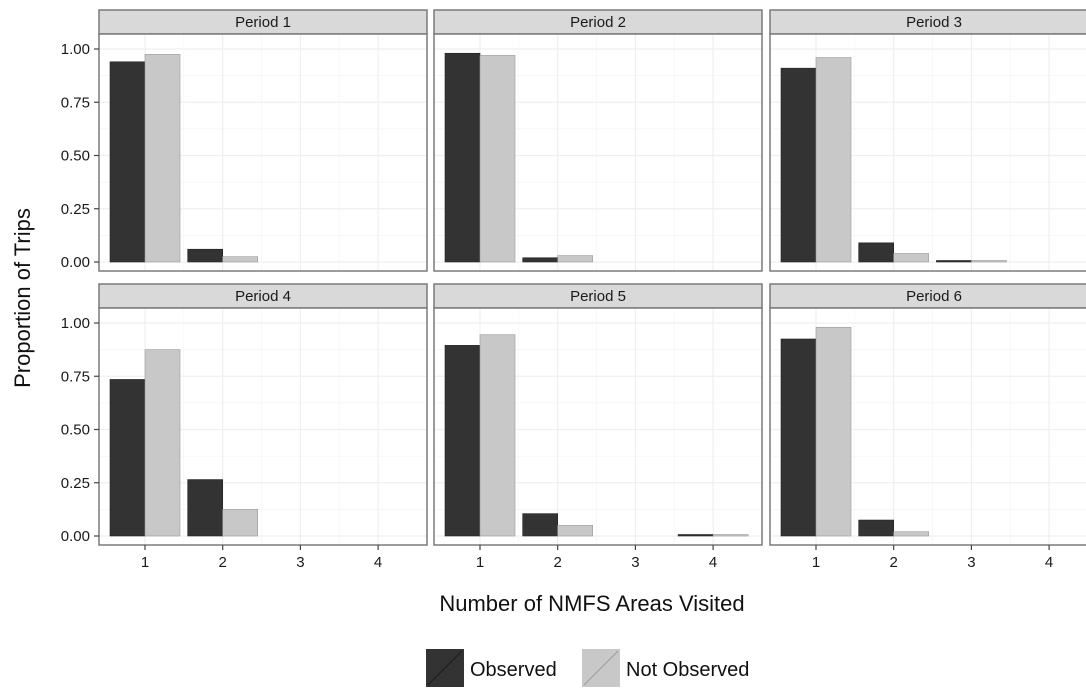  What do you see at coordinates (687, 670) in the screenshot?
I see `legend-label-not-observed: Not Observed` at bounding box center [687, 670].